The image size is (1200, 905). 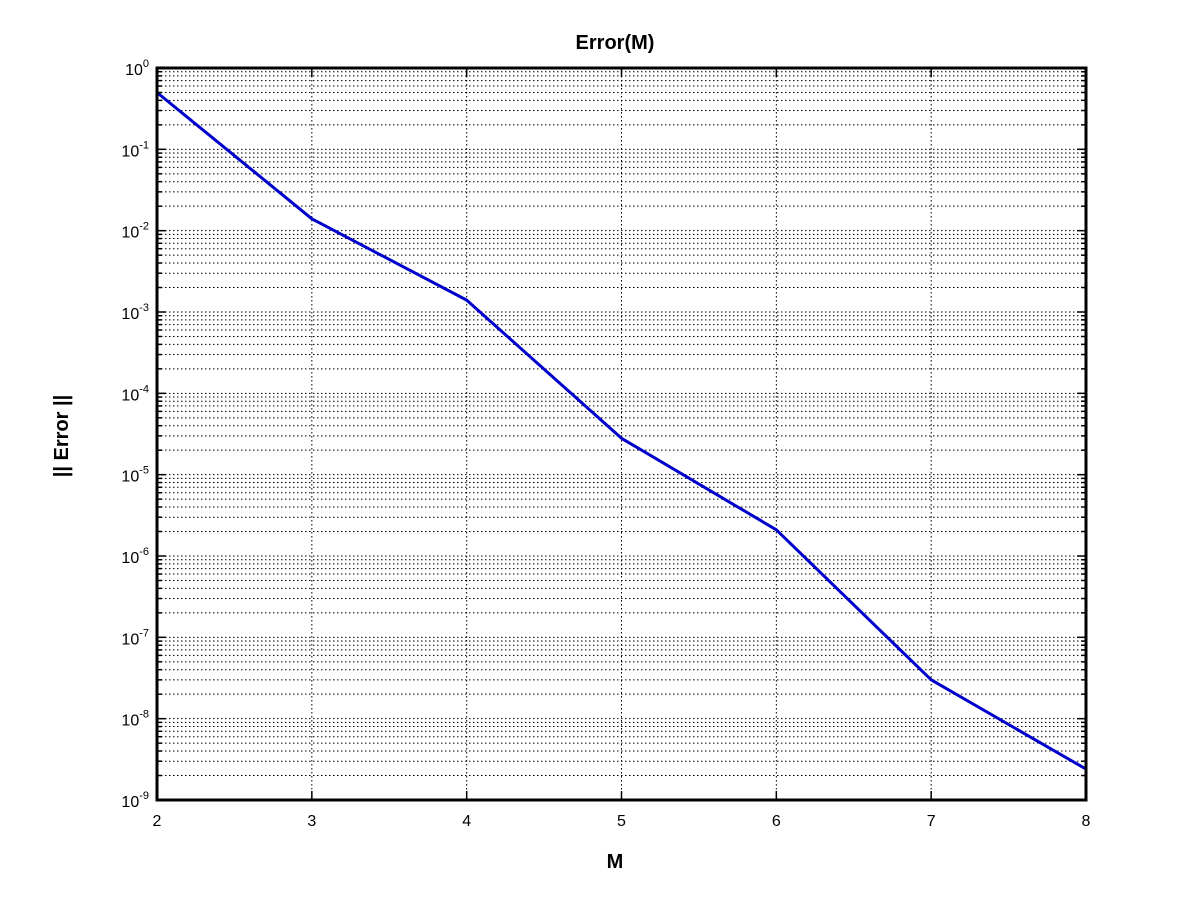 What do you see at coordinates (135, 149) in the screenshot?
I see `y-tick-label: 10⁻¹` at bounding box center [135, 149].